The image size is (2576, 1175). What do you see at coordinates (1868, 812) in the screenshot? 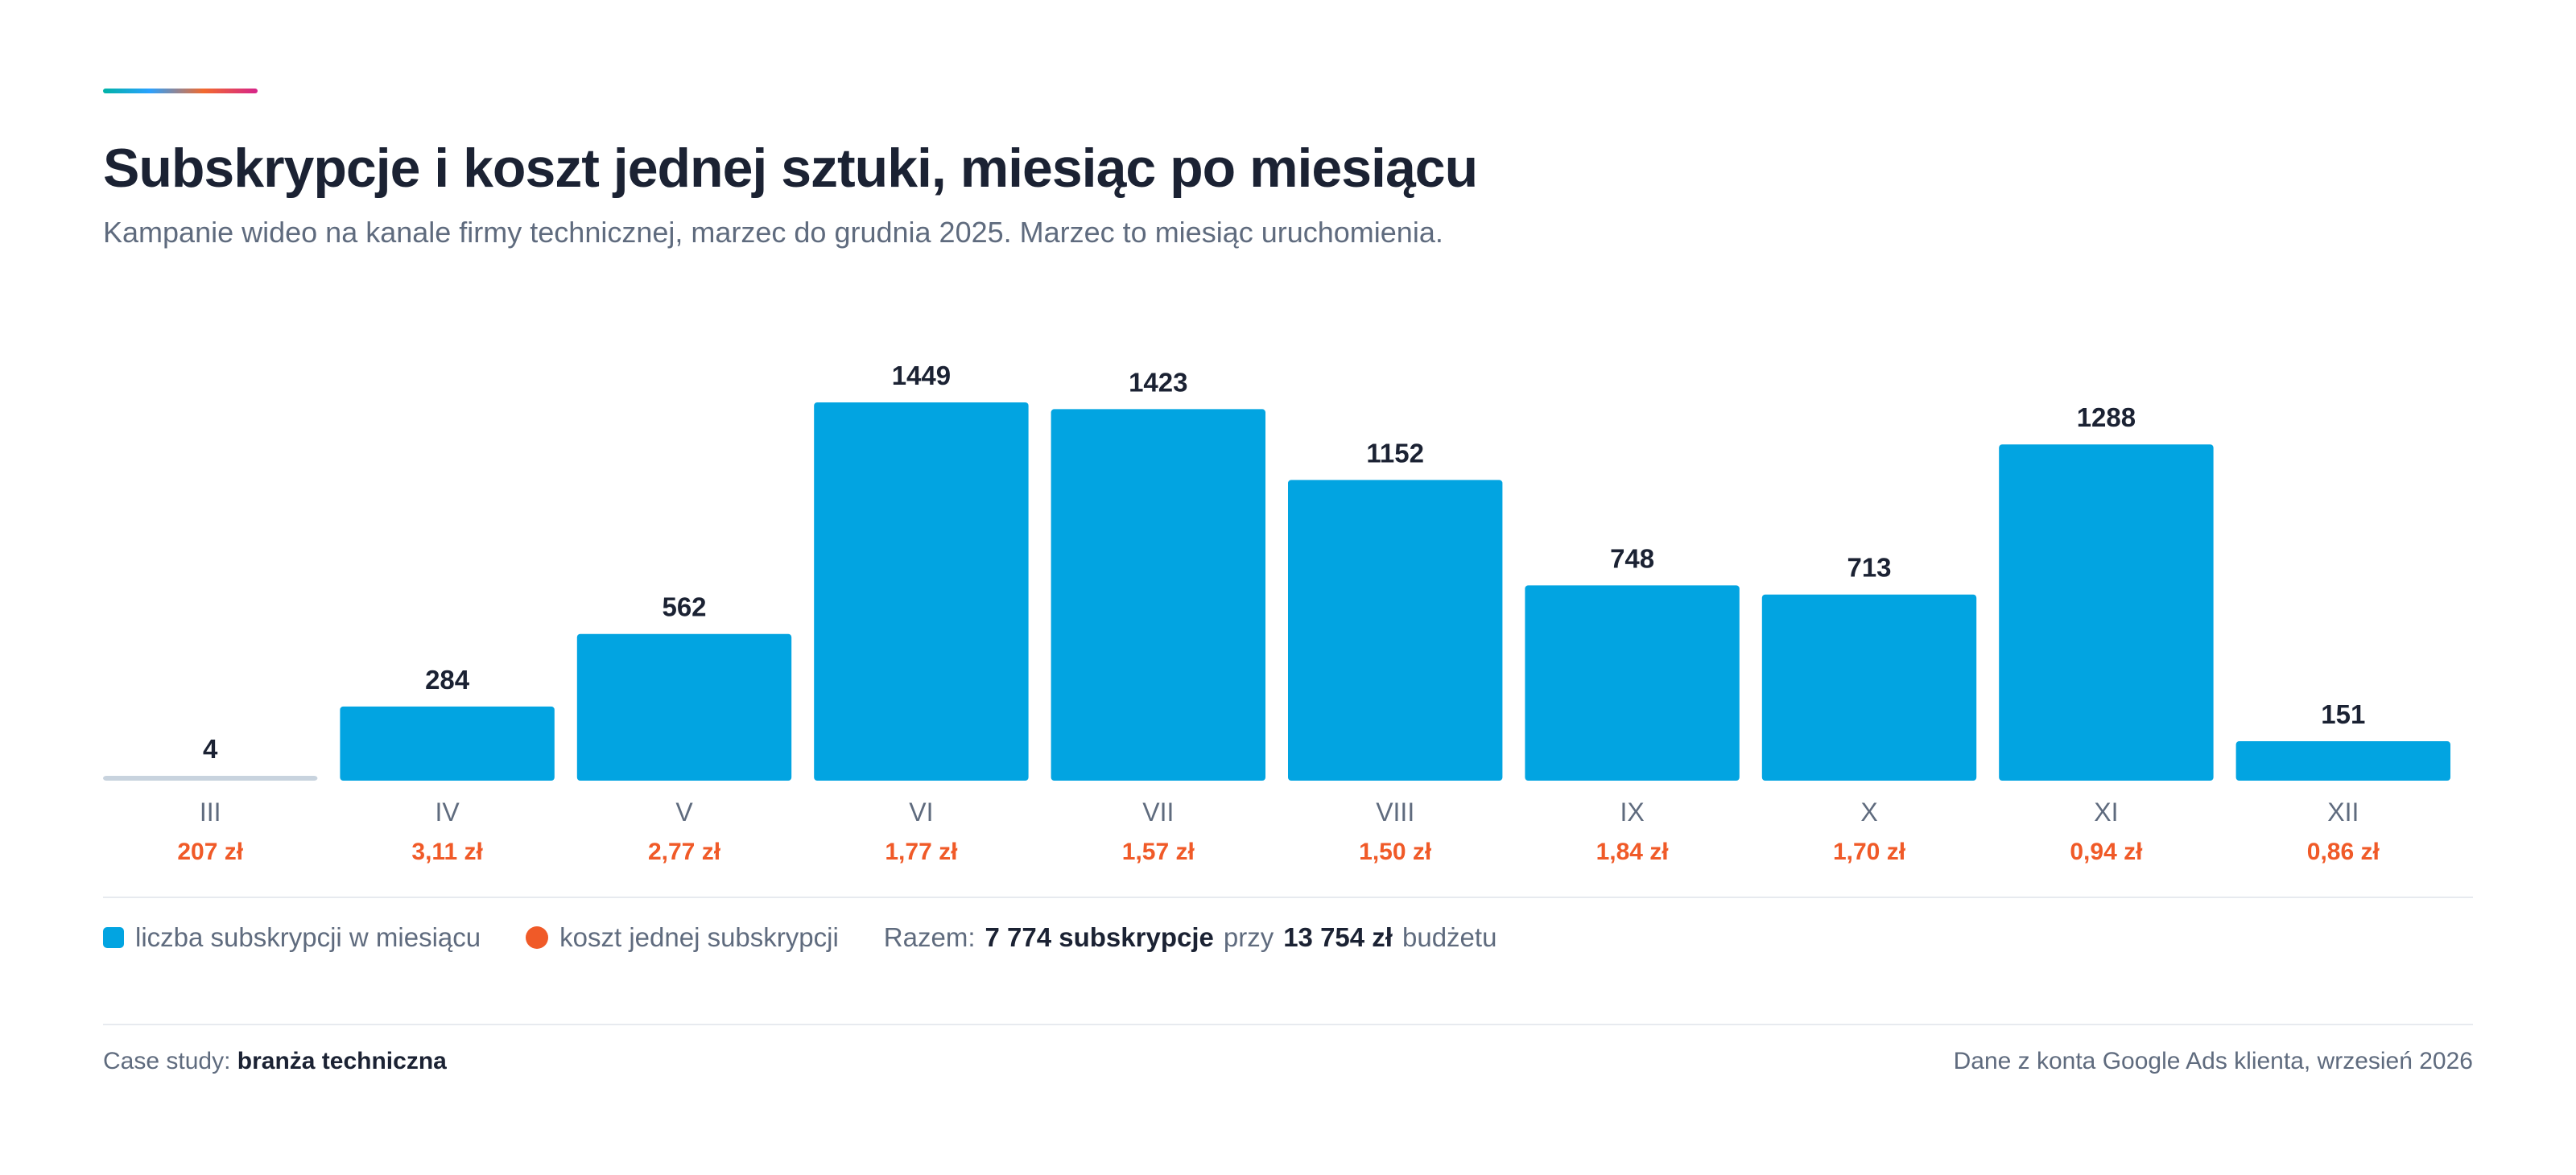
I see `x-tick-label: X` at bounding box center [1868, 812].